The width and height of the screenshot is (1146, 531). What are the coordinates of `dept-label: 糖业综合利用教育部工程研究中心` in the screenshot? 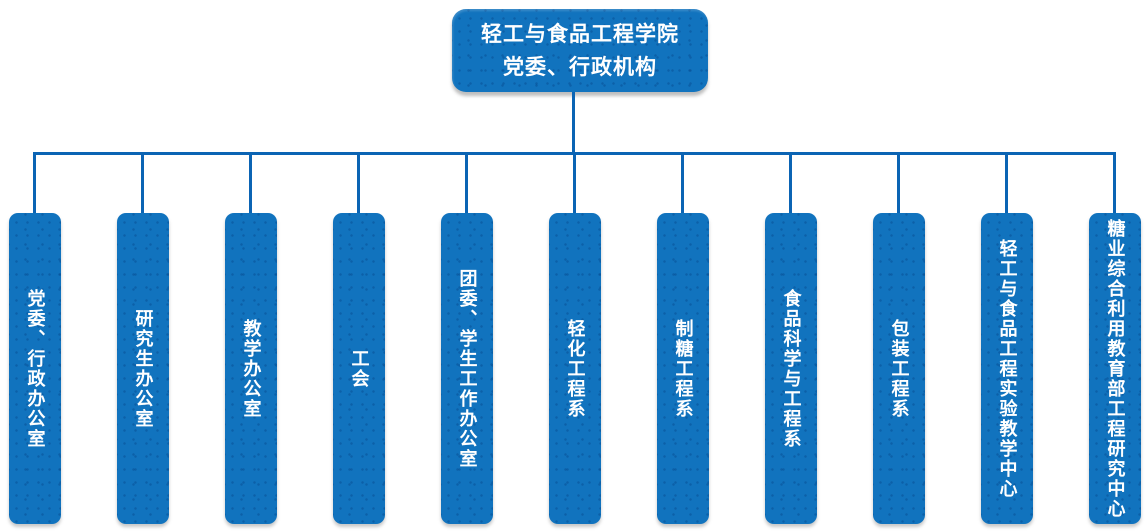 It's located at (1115, 368).